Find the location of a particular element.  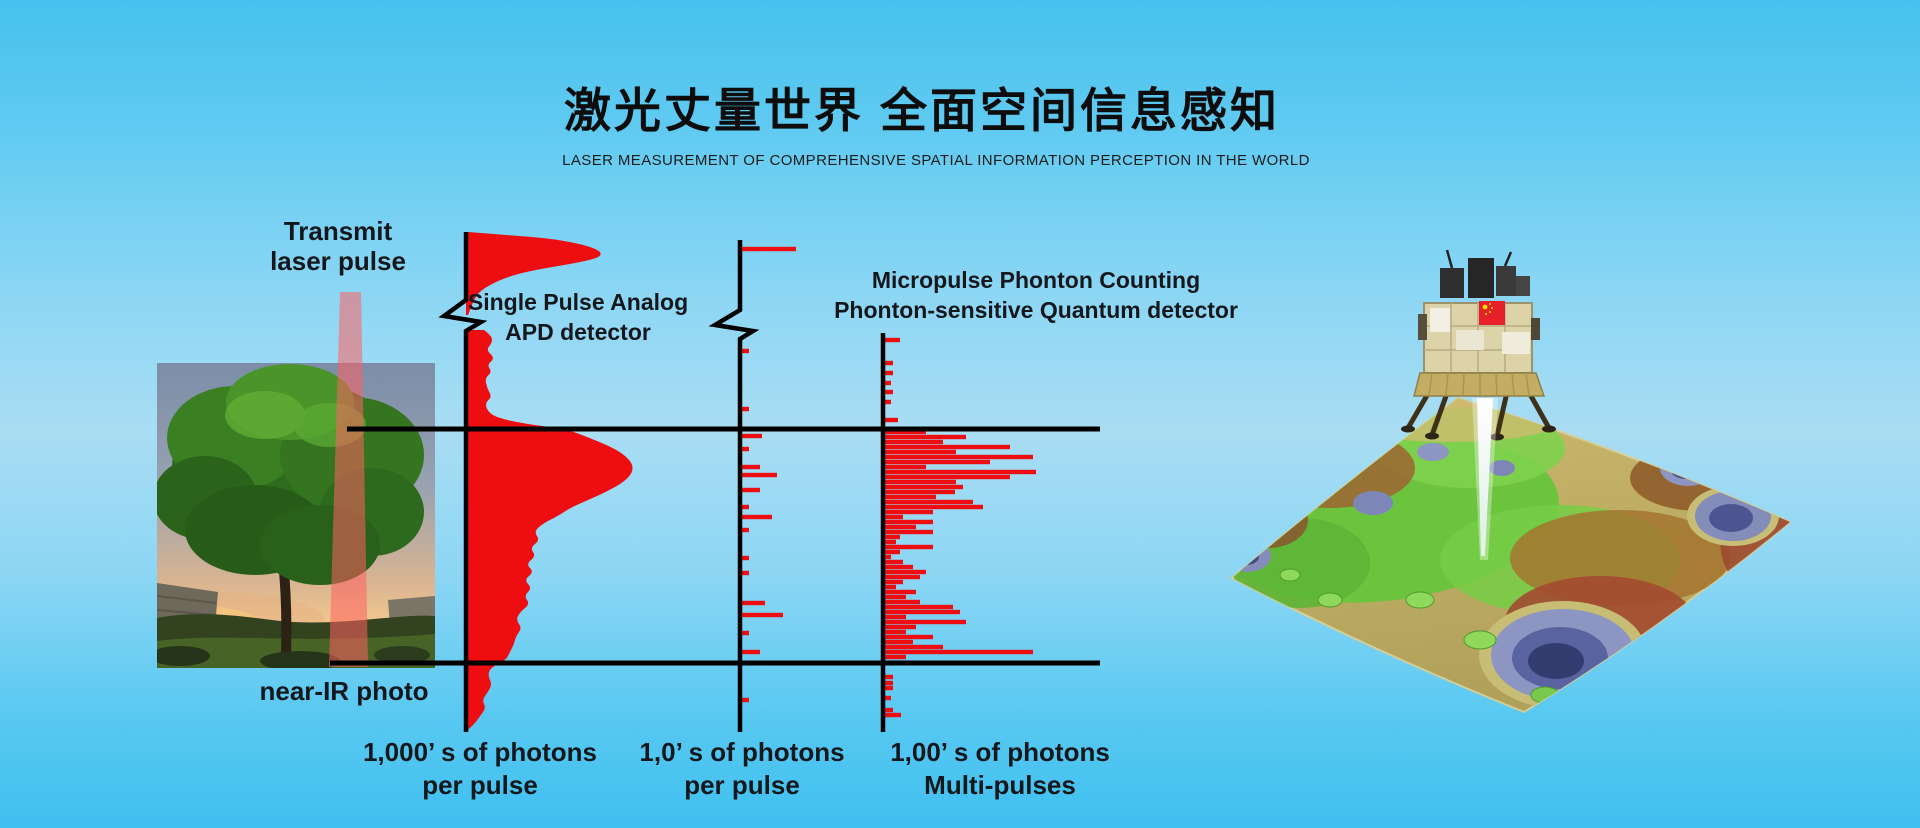

page-title: 激光丈量世界 全面空间信息感知 is located at coordinates (922, 110).